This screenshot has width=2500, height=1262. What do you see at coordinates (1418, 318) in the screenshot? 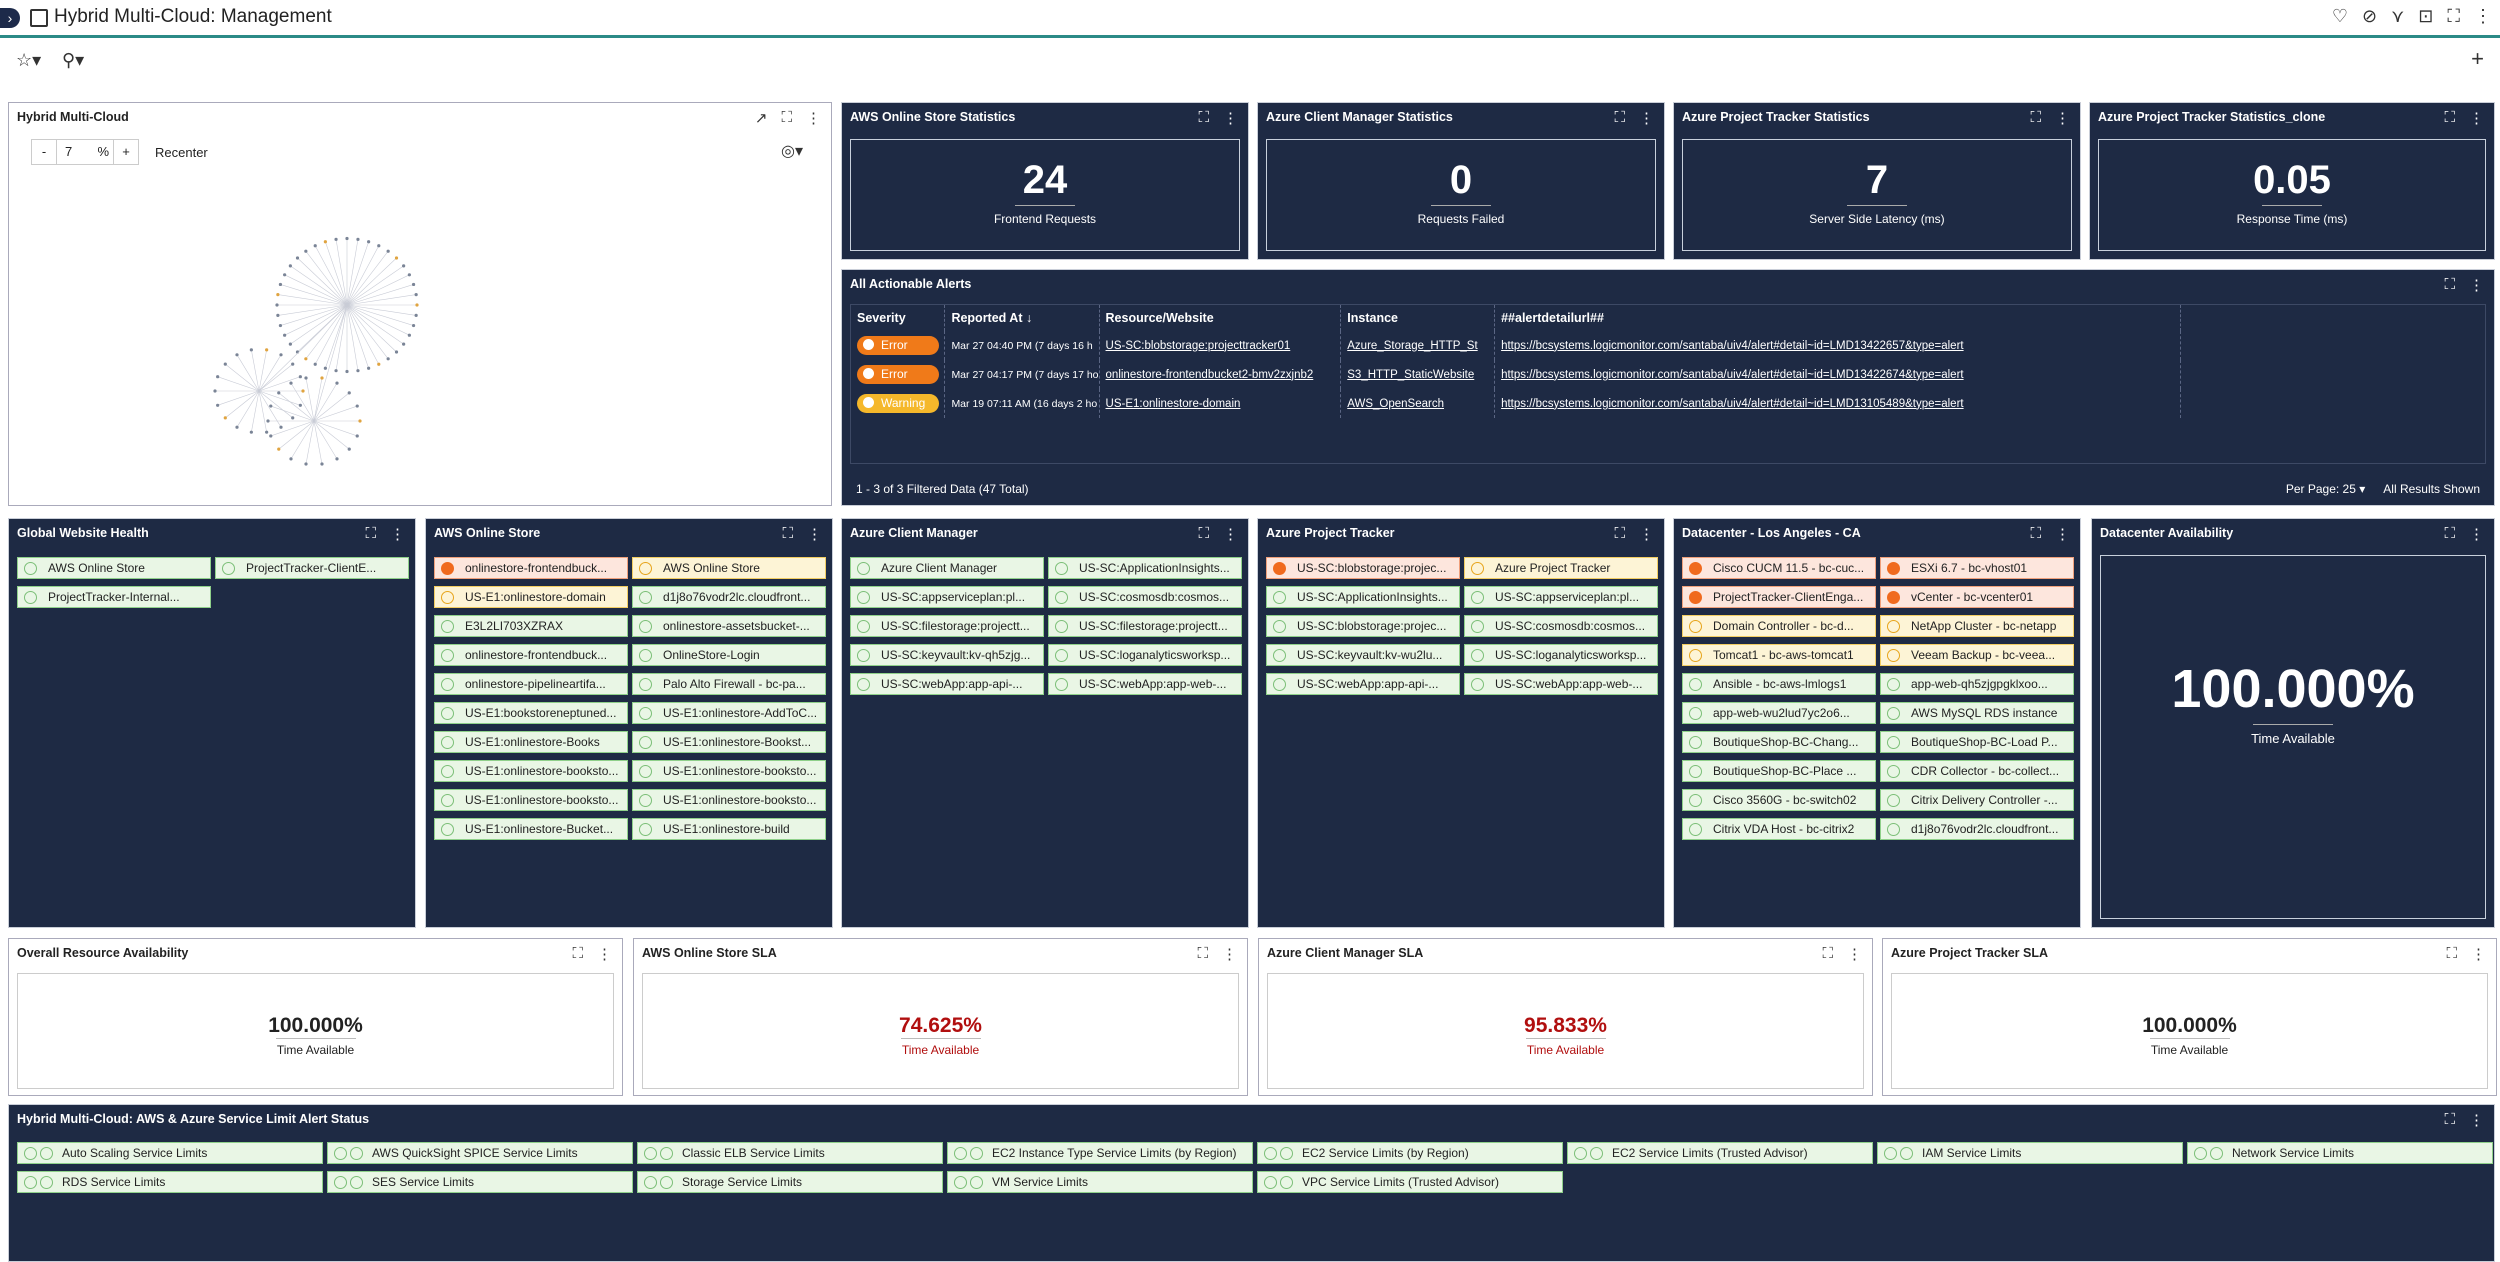
I see `column-header: Instance` at bounding box center [1418, 318].